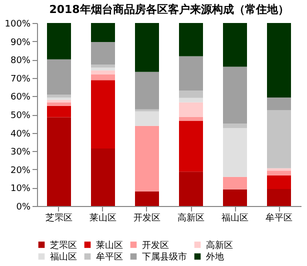 The height and width of the screenshot is (266, 307). Describe the element at coordinates (169, 9) in the screenshot. I see `chart-title: 2018年烟台商品房各区客户来源构成（常住地）` at that location.